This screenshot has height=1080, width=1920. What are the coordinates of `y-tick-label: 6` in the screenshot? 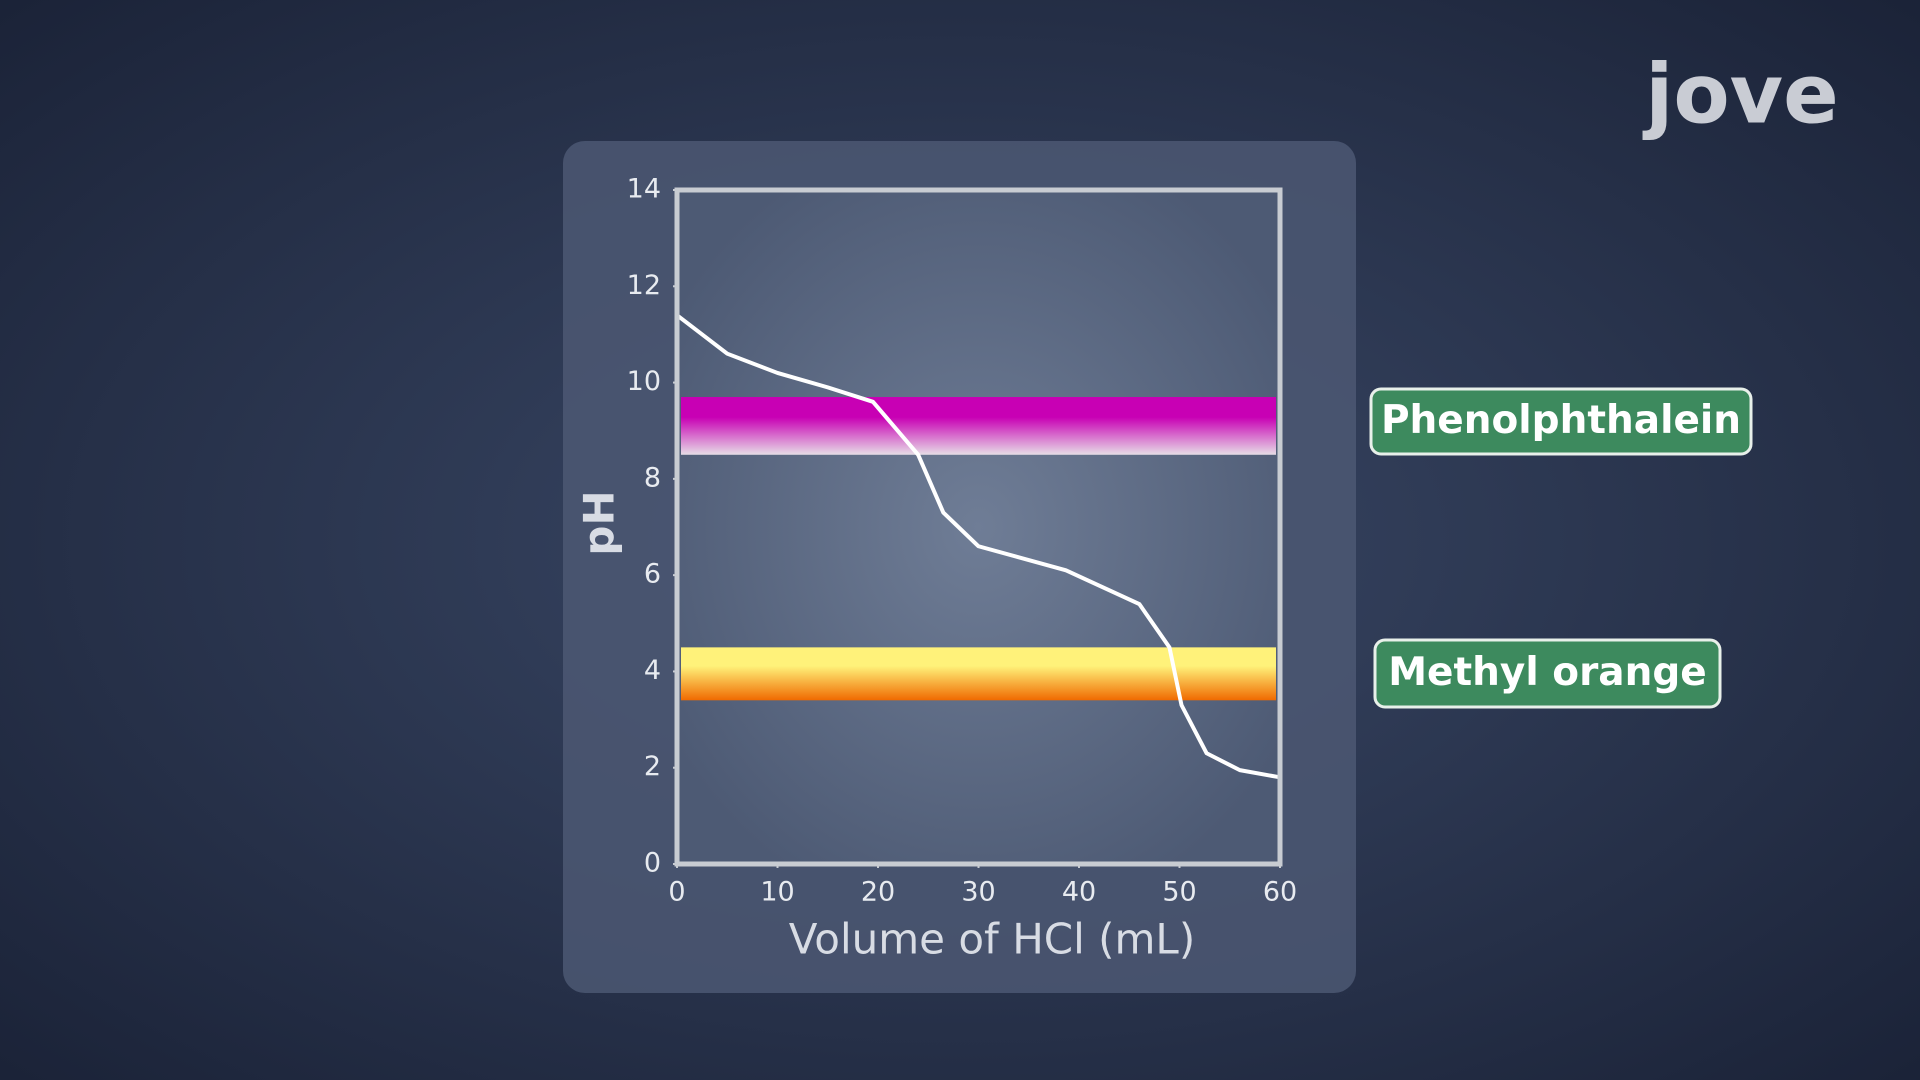 It's located at (652, 574).